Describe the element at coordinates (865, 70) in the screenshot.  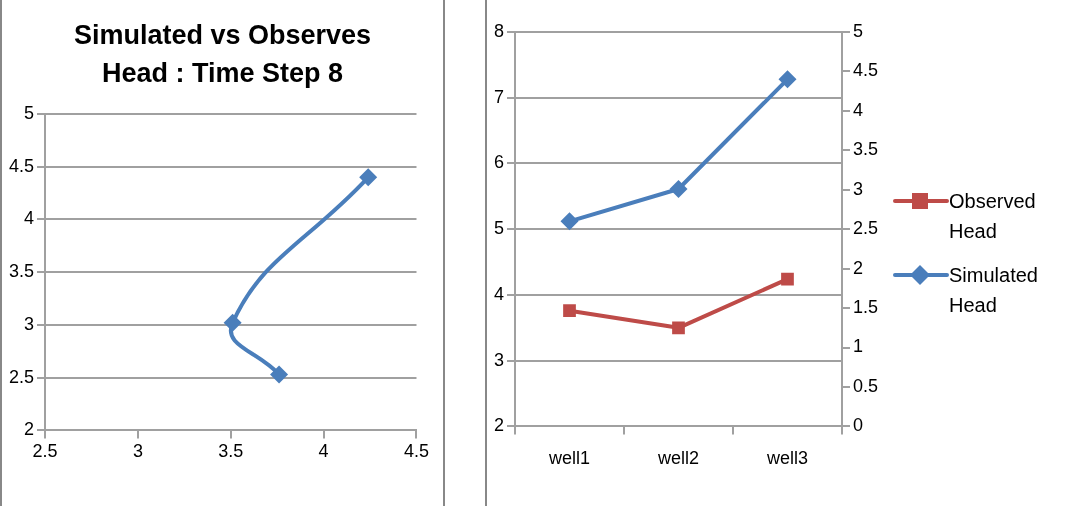
I see `y2-tick-label: 4.5` at that location.